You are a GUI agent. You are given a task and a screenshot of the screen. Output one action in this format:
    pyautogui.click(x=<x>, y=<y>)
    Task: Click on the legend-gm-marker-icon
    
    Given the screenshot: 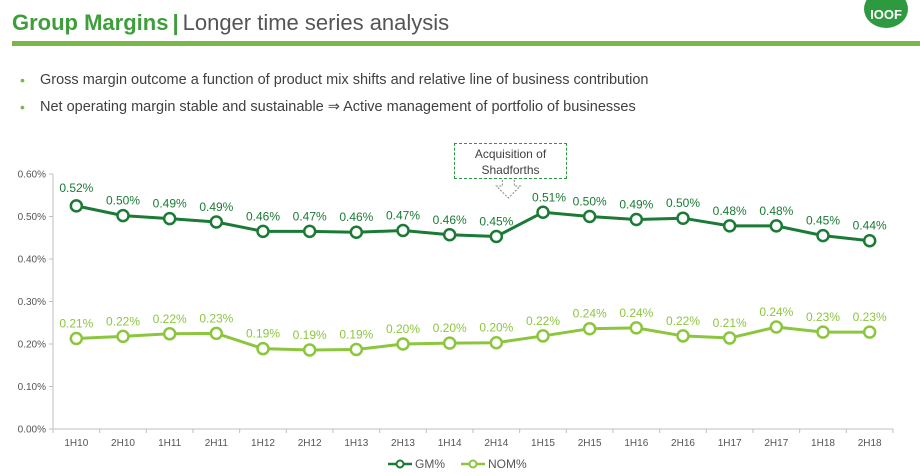 What is the action you would take?
    pyautogui.click(x=400, y=464)
    